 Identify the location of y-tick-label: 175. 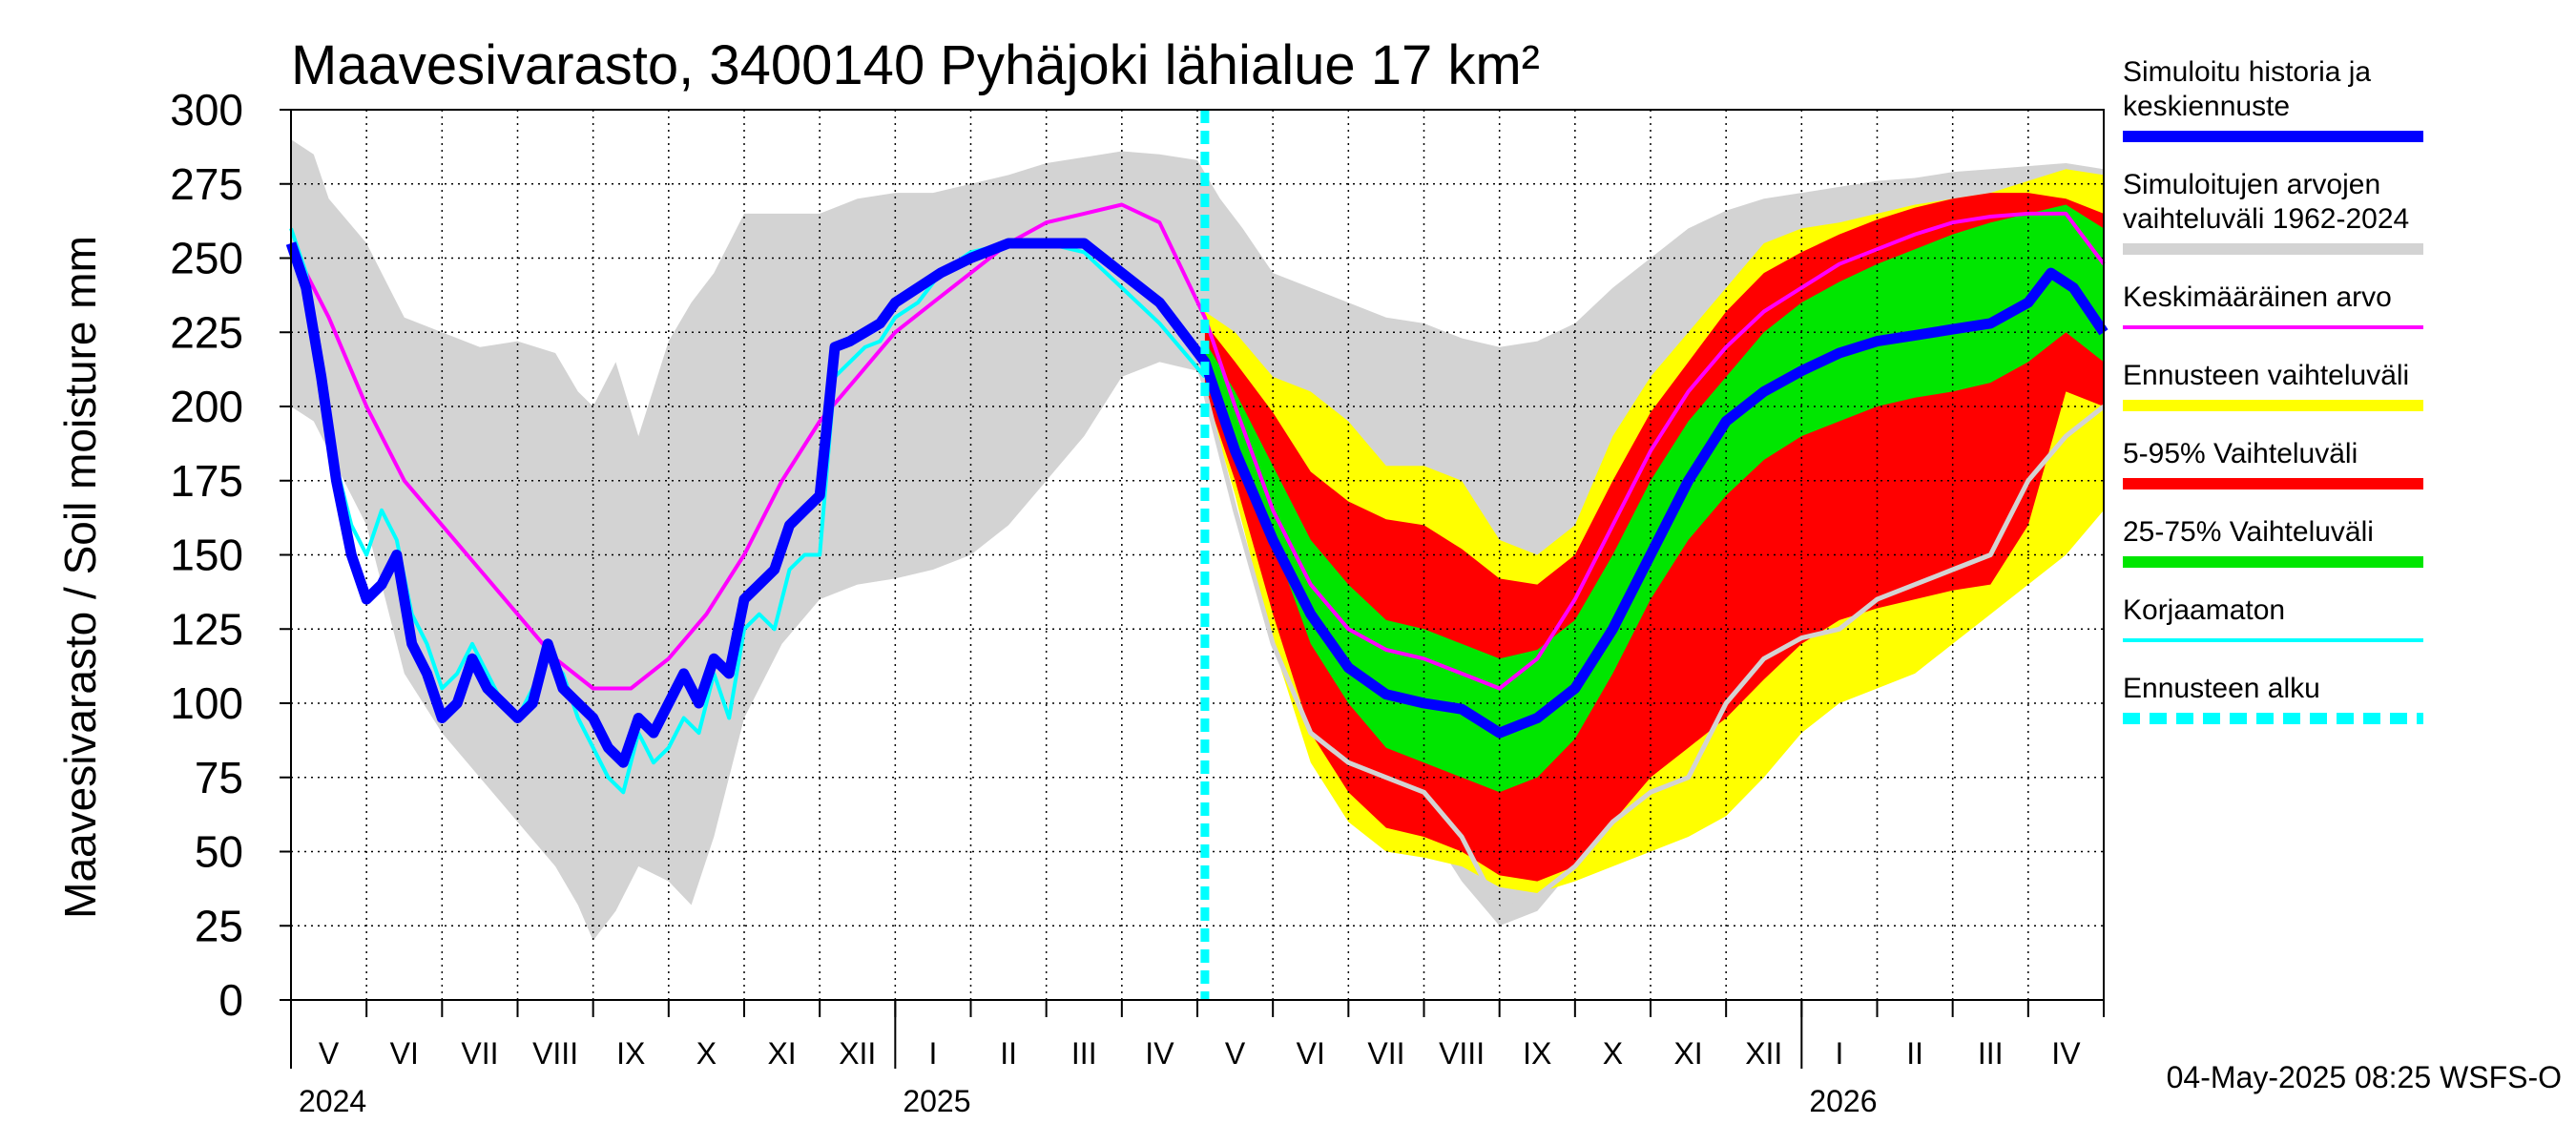
(206, 481).